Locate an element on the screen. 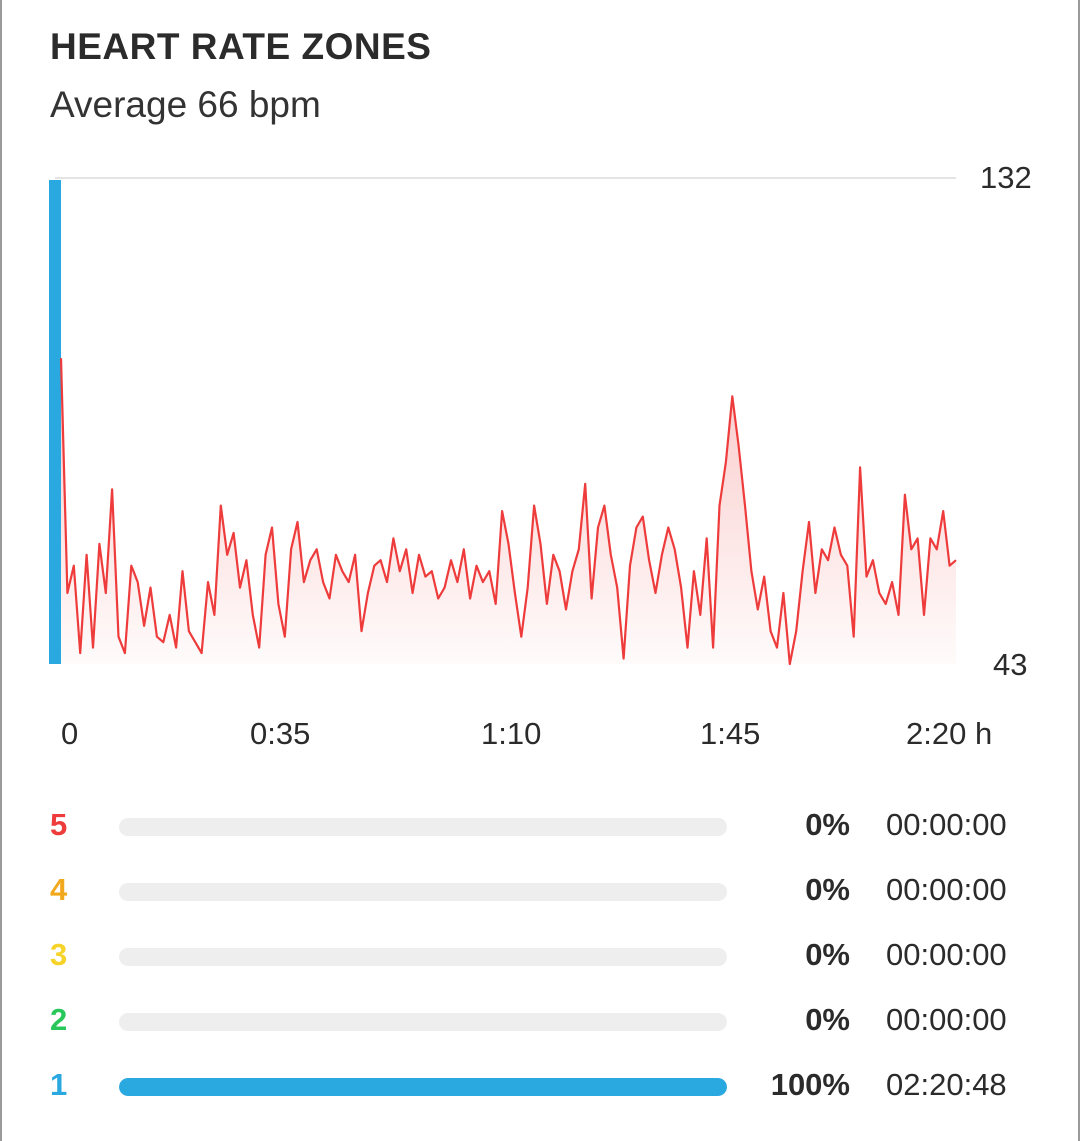 The width and height of the screenshot is (1080, 1141). x-tick-label: 0:35 is located at coordinates (280, 733).